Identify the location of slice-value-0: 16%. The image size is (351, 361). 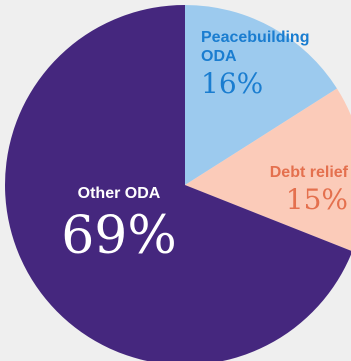
(232, 83).